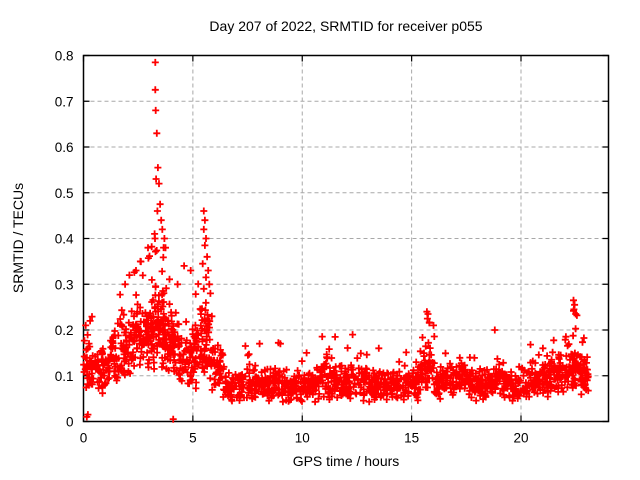  I want to click on y-tick-label: 0.7, so click(64, 101).